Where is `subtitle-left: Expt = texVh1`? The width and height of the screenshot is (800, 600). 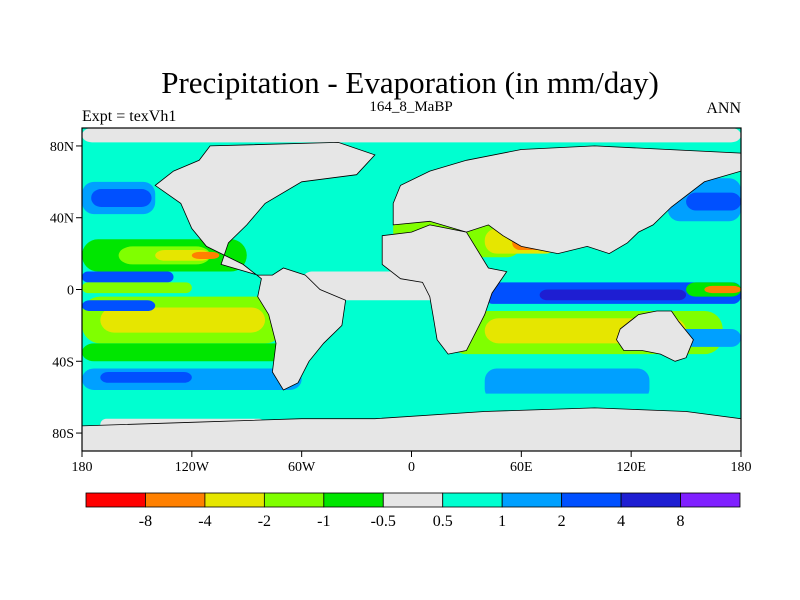
subtitle-left: Expt = texVh1 is located at coordinates (129, 116).